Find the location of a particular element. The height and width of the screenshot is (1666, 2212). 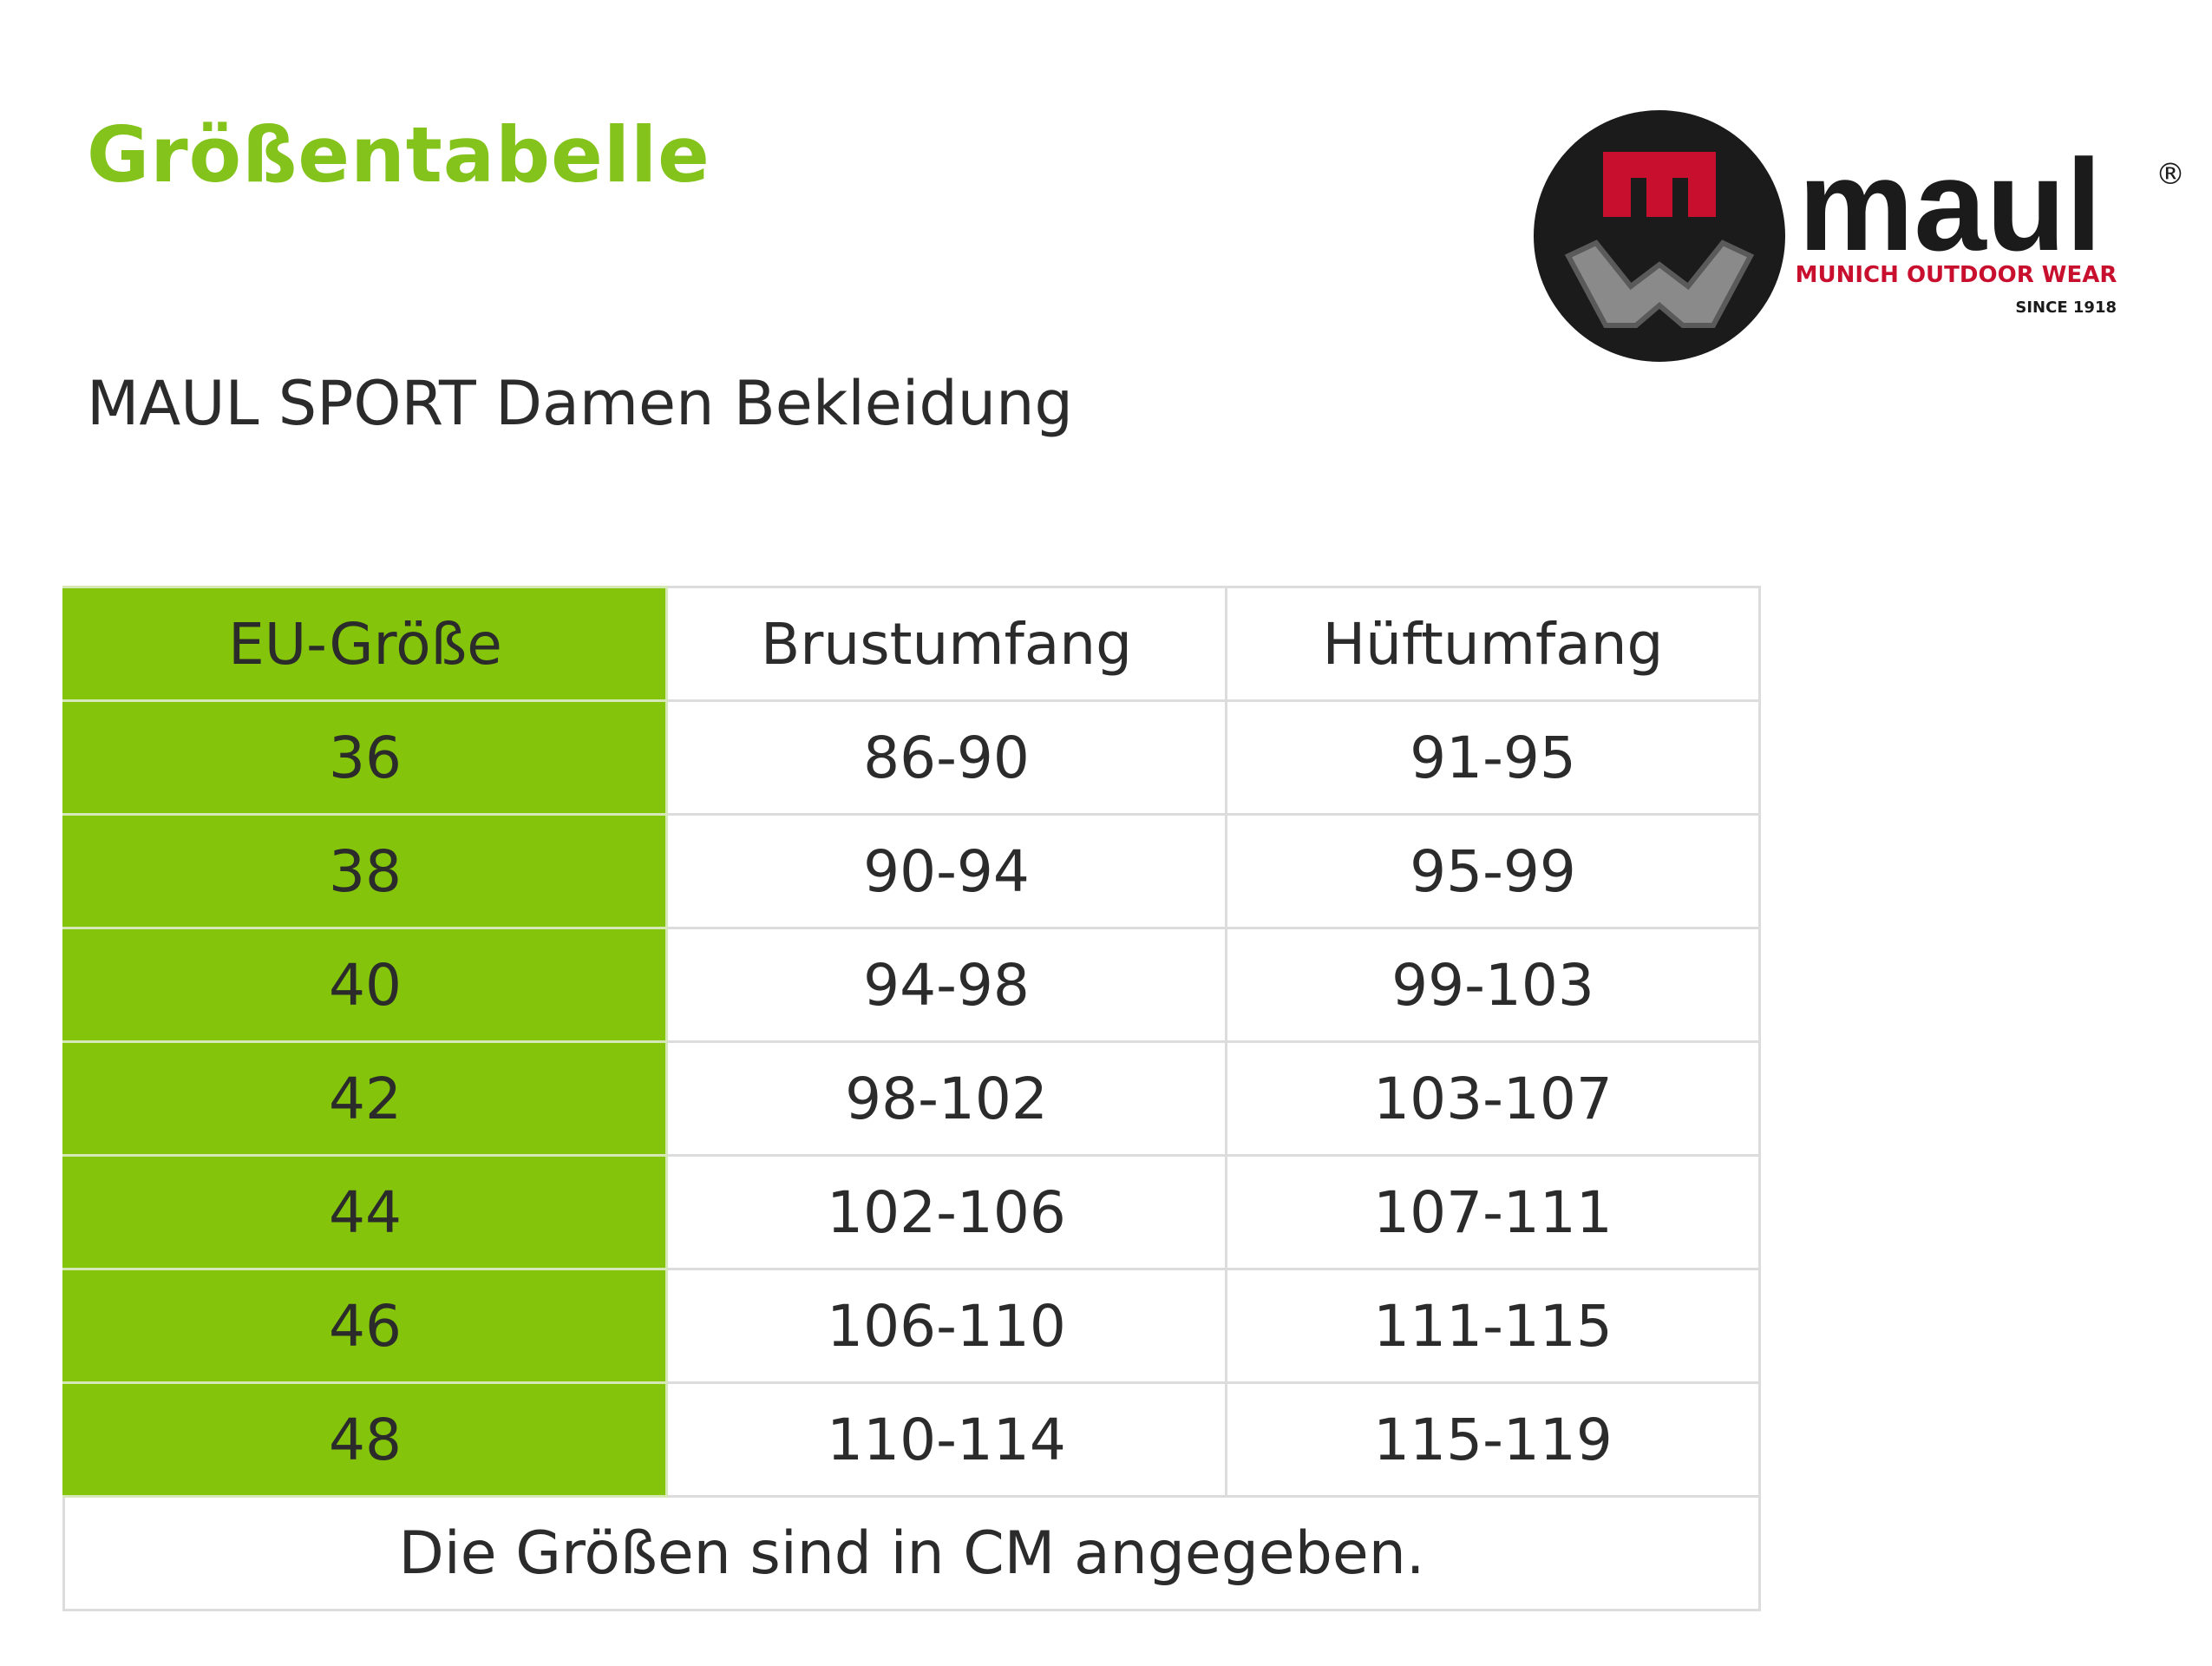

logo-wordmark: maul is located at coordinates (1950, 205).